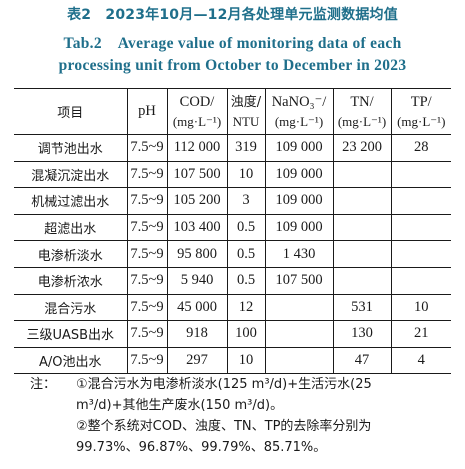 Image resolution: width=465 pixels, height=469 pixels. What do you see at coordinates (299, 121) in the screenshot?
I see `header-nano3-l2: (mg·L⁻¹)` at bounding box center [299, 121].